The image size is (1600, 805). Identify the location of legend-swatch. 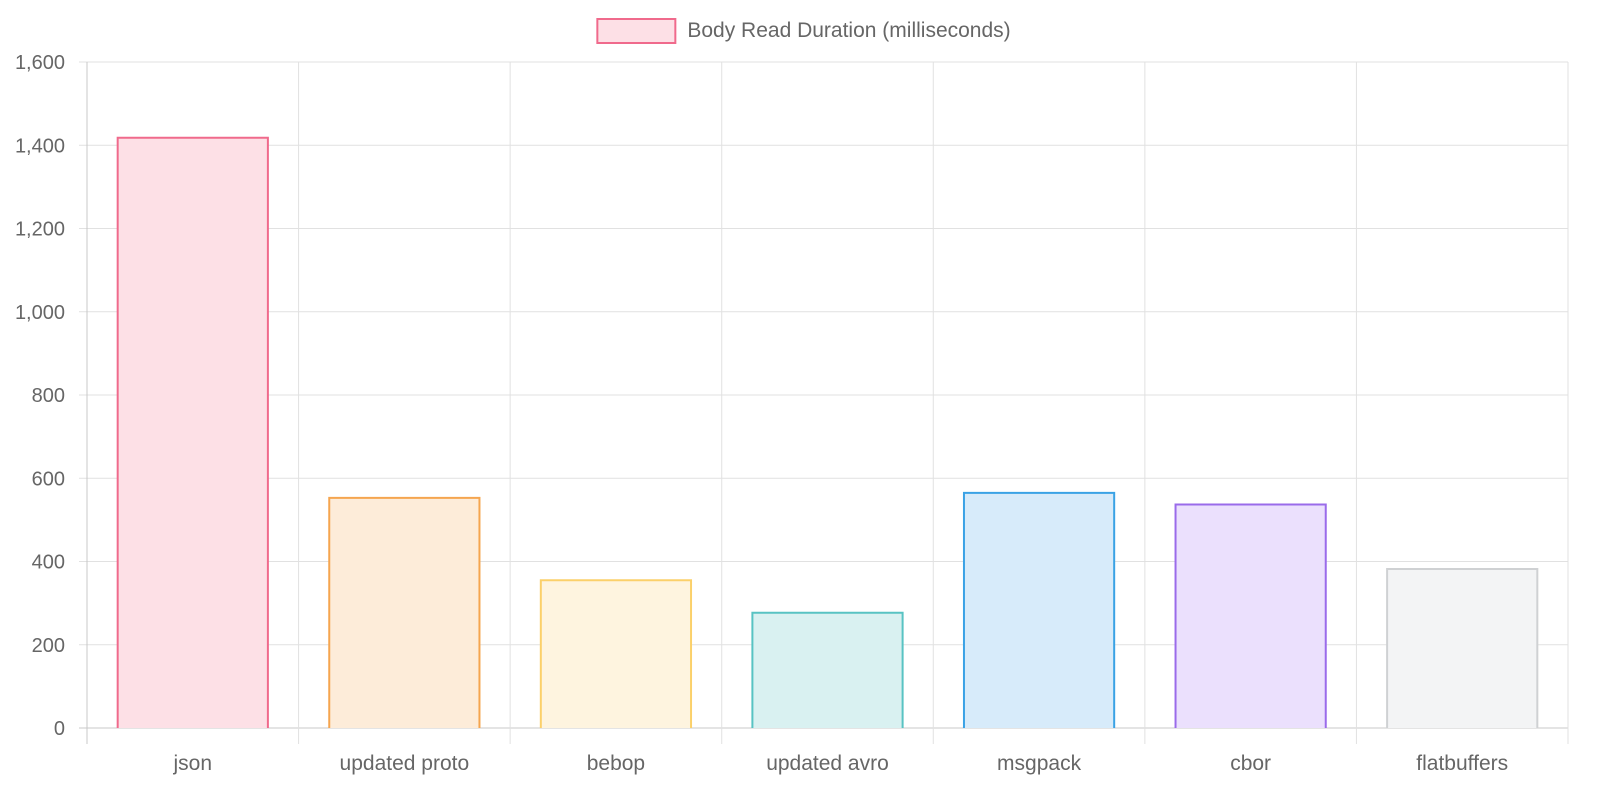
(636, 31).